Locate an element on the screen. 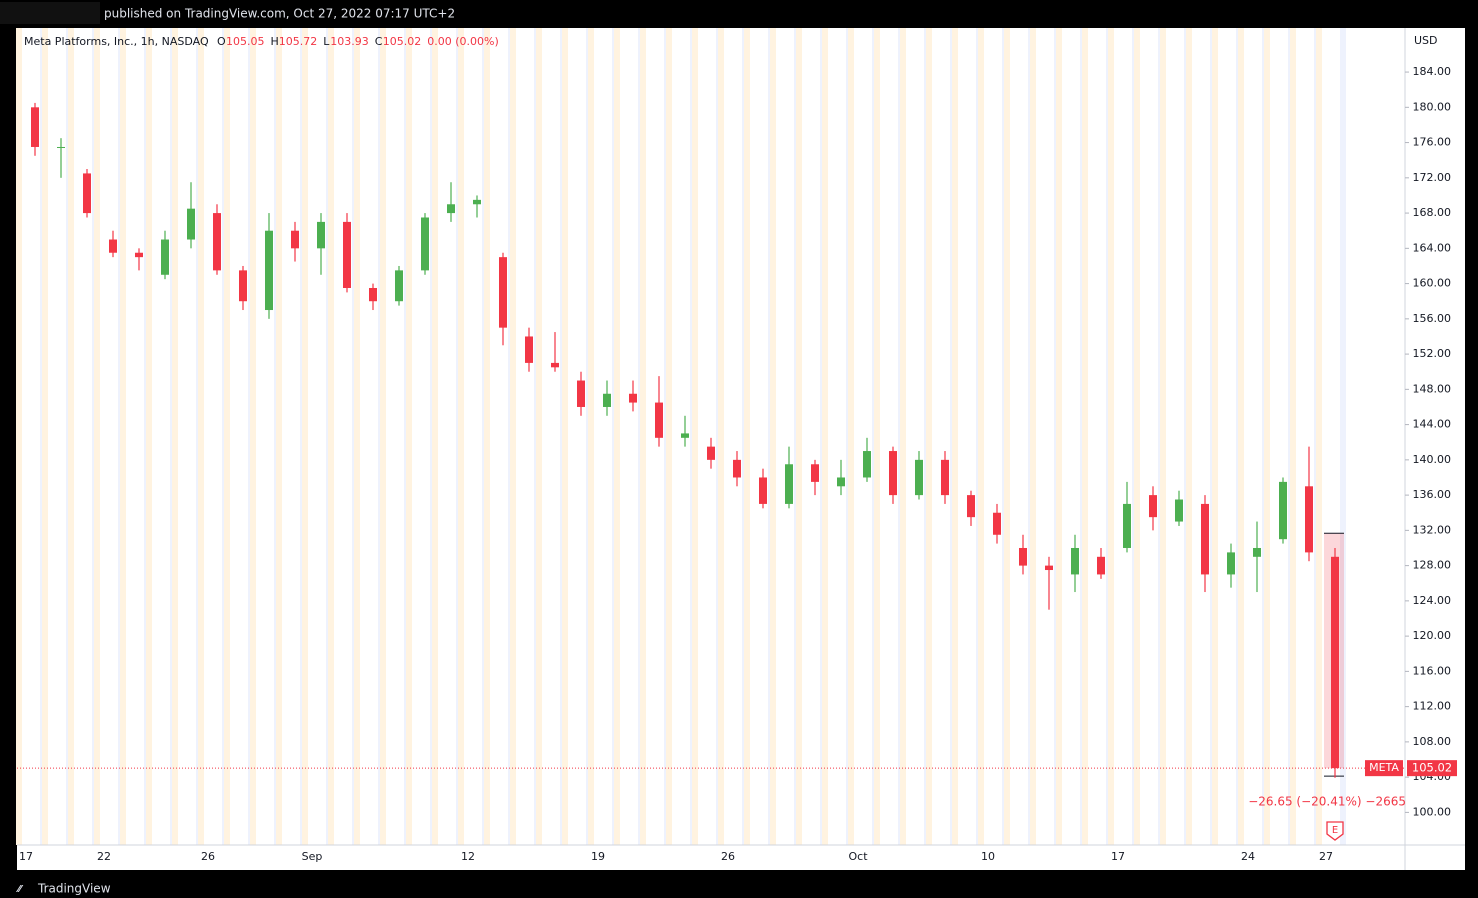  currency: USD is located at coordinates (1426, 40).